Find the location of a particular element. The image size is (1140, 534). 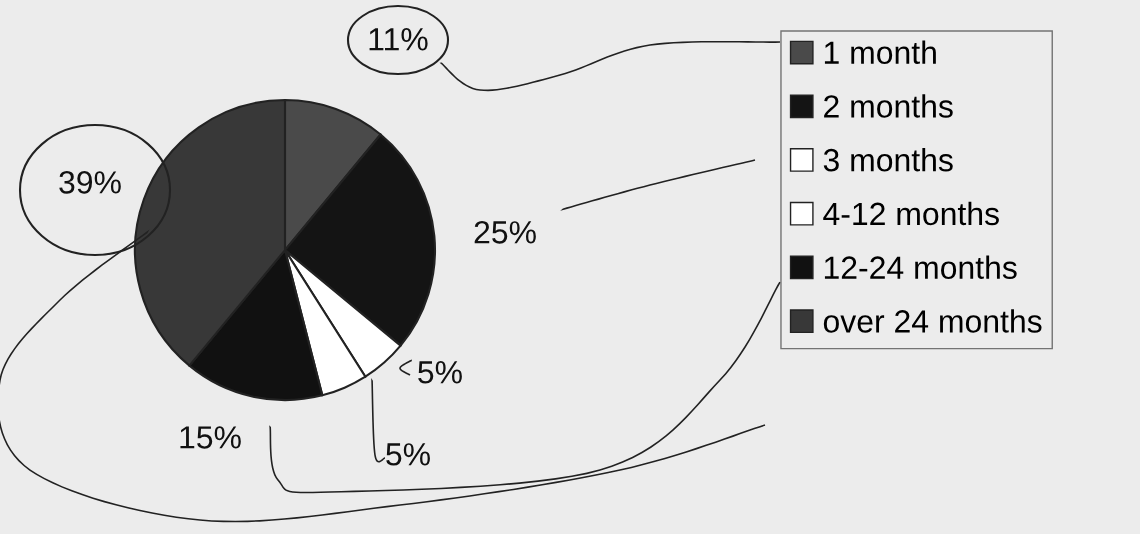

legend-label: 2 months is located at coordinates (888, 106).